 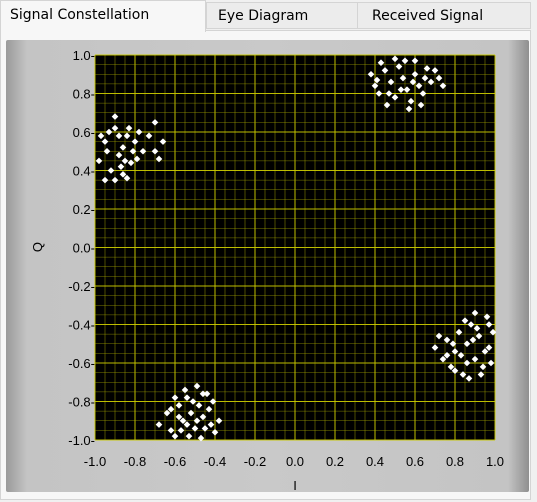 I want to click on x-tick-label: -0.6, so click(x=175, y=461).